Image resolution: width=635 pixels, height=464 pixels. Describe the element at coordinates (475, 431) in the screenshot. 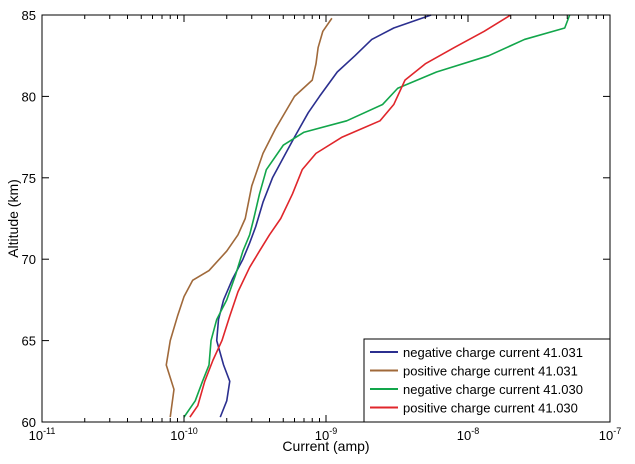

I see `x-tick-label-exponent: -8` at that location.